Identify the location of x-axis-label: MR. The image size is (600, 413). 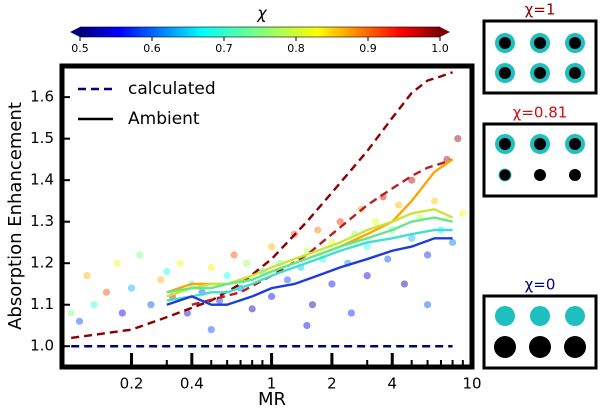
(272, 399).